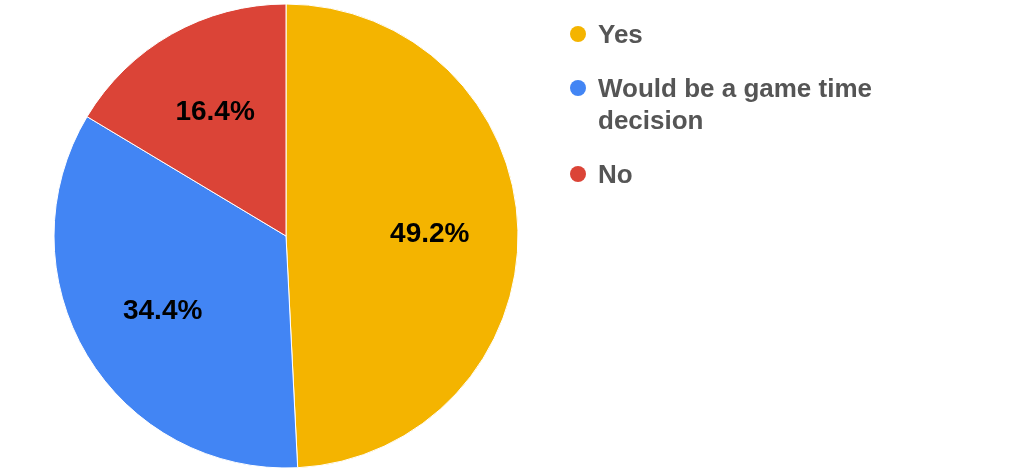 The width and height of the screenshot is (1009, 472). Describe the element at coordinates (215, 111) in the screenshot. I see `data-label: 16.4%` at that location.